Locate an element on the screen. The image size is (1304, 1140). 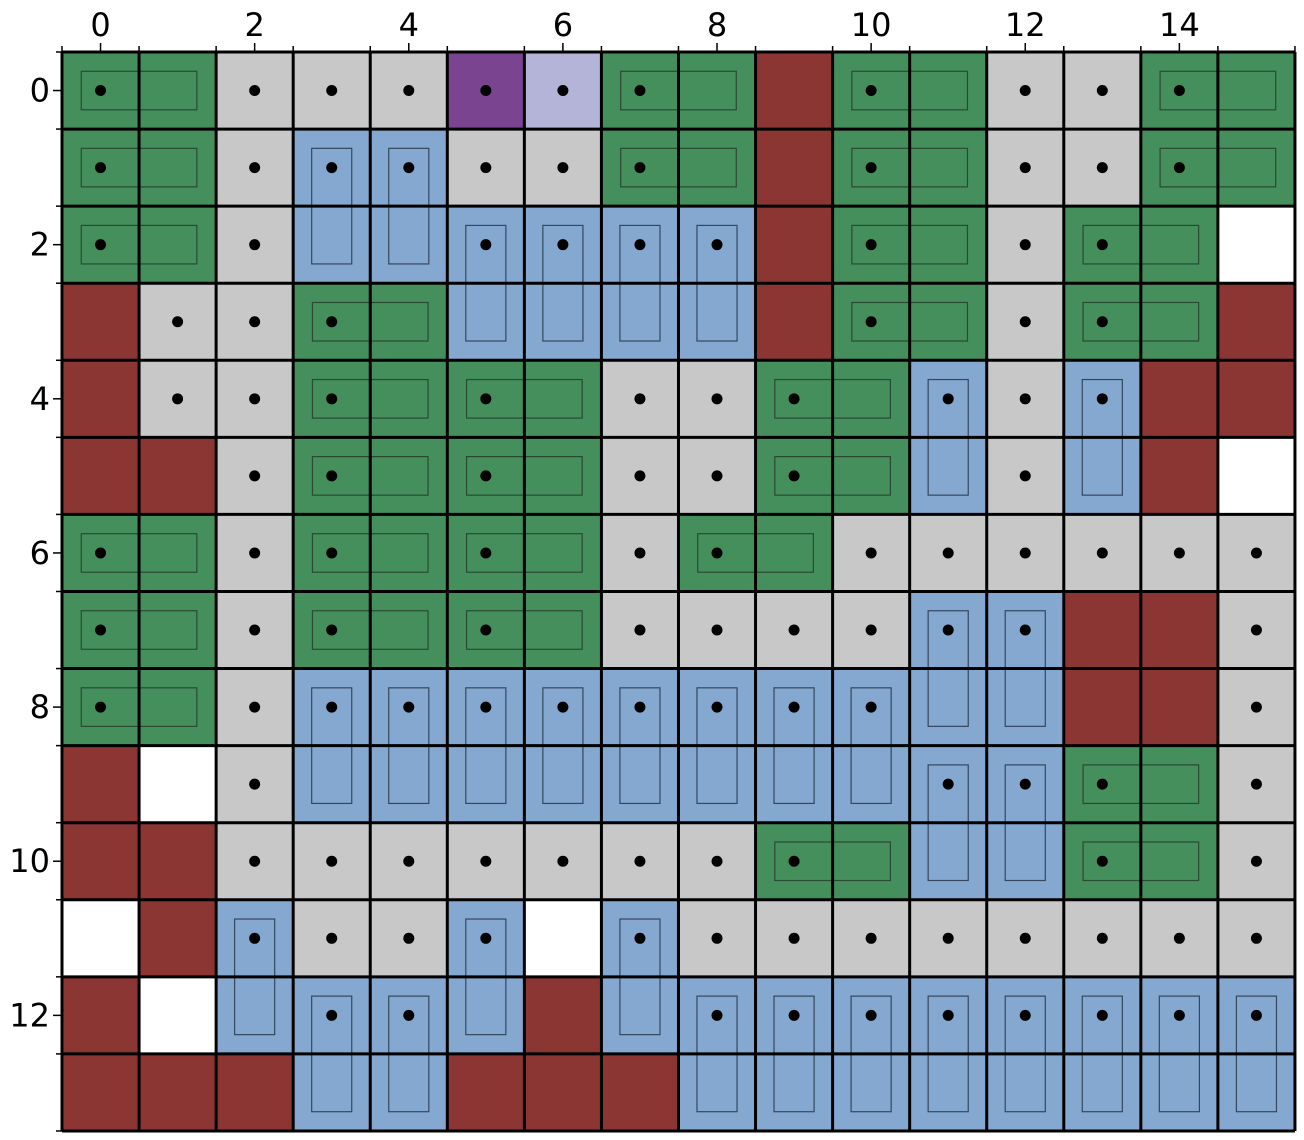
x-tick-label: 14 is located at coordinates (1179, 25).